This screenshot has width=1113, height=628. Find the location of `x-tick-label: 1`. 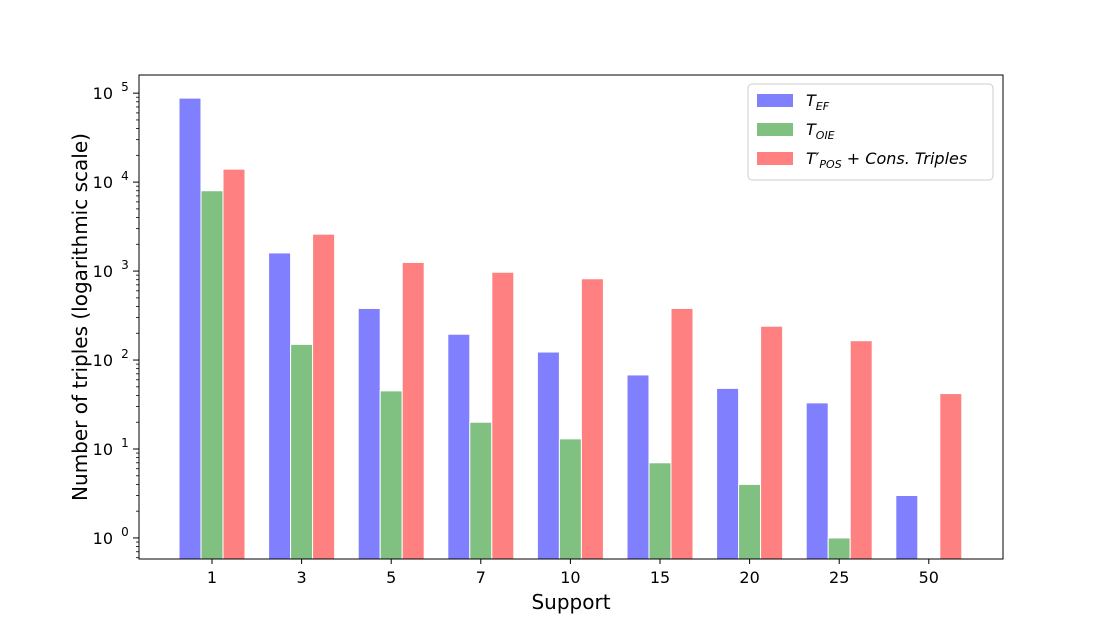

x-tick-label: 1 is located at coordinates (212, 577).